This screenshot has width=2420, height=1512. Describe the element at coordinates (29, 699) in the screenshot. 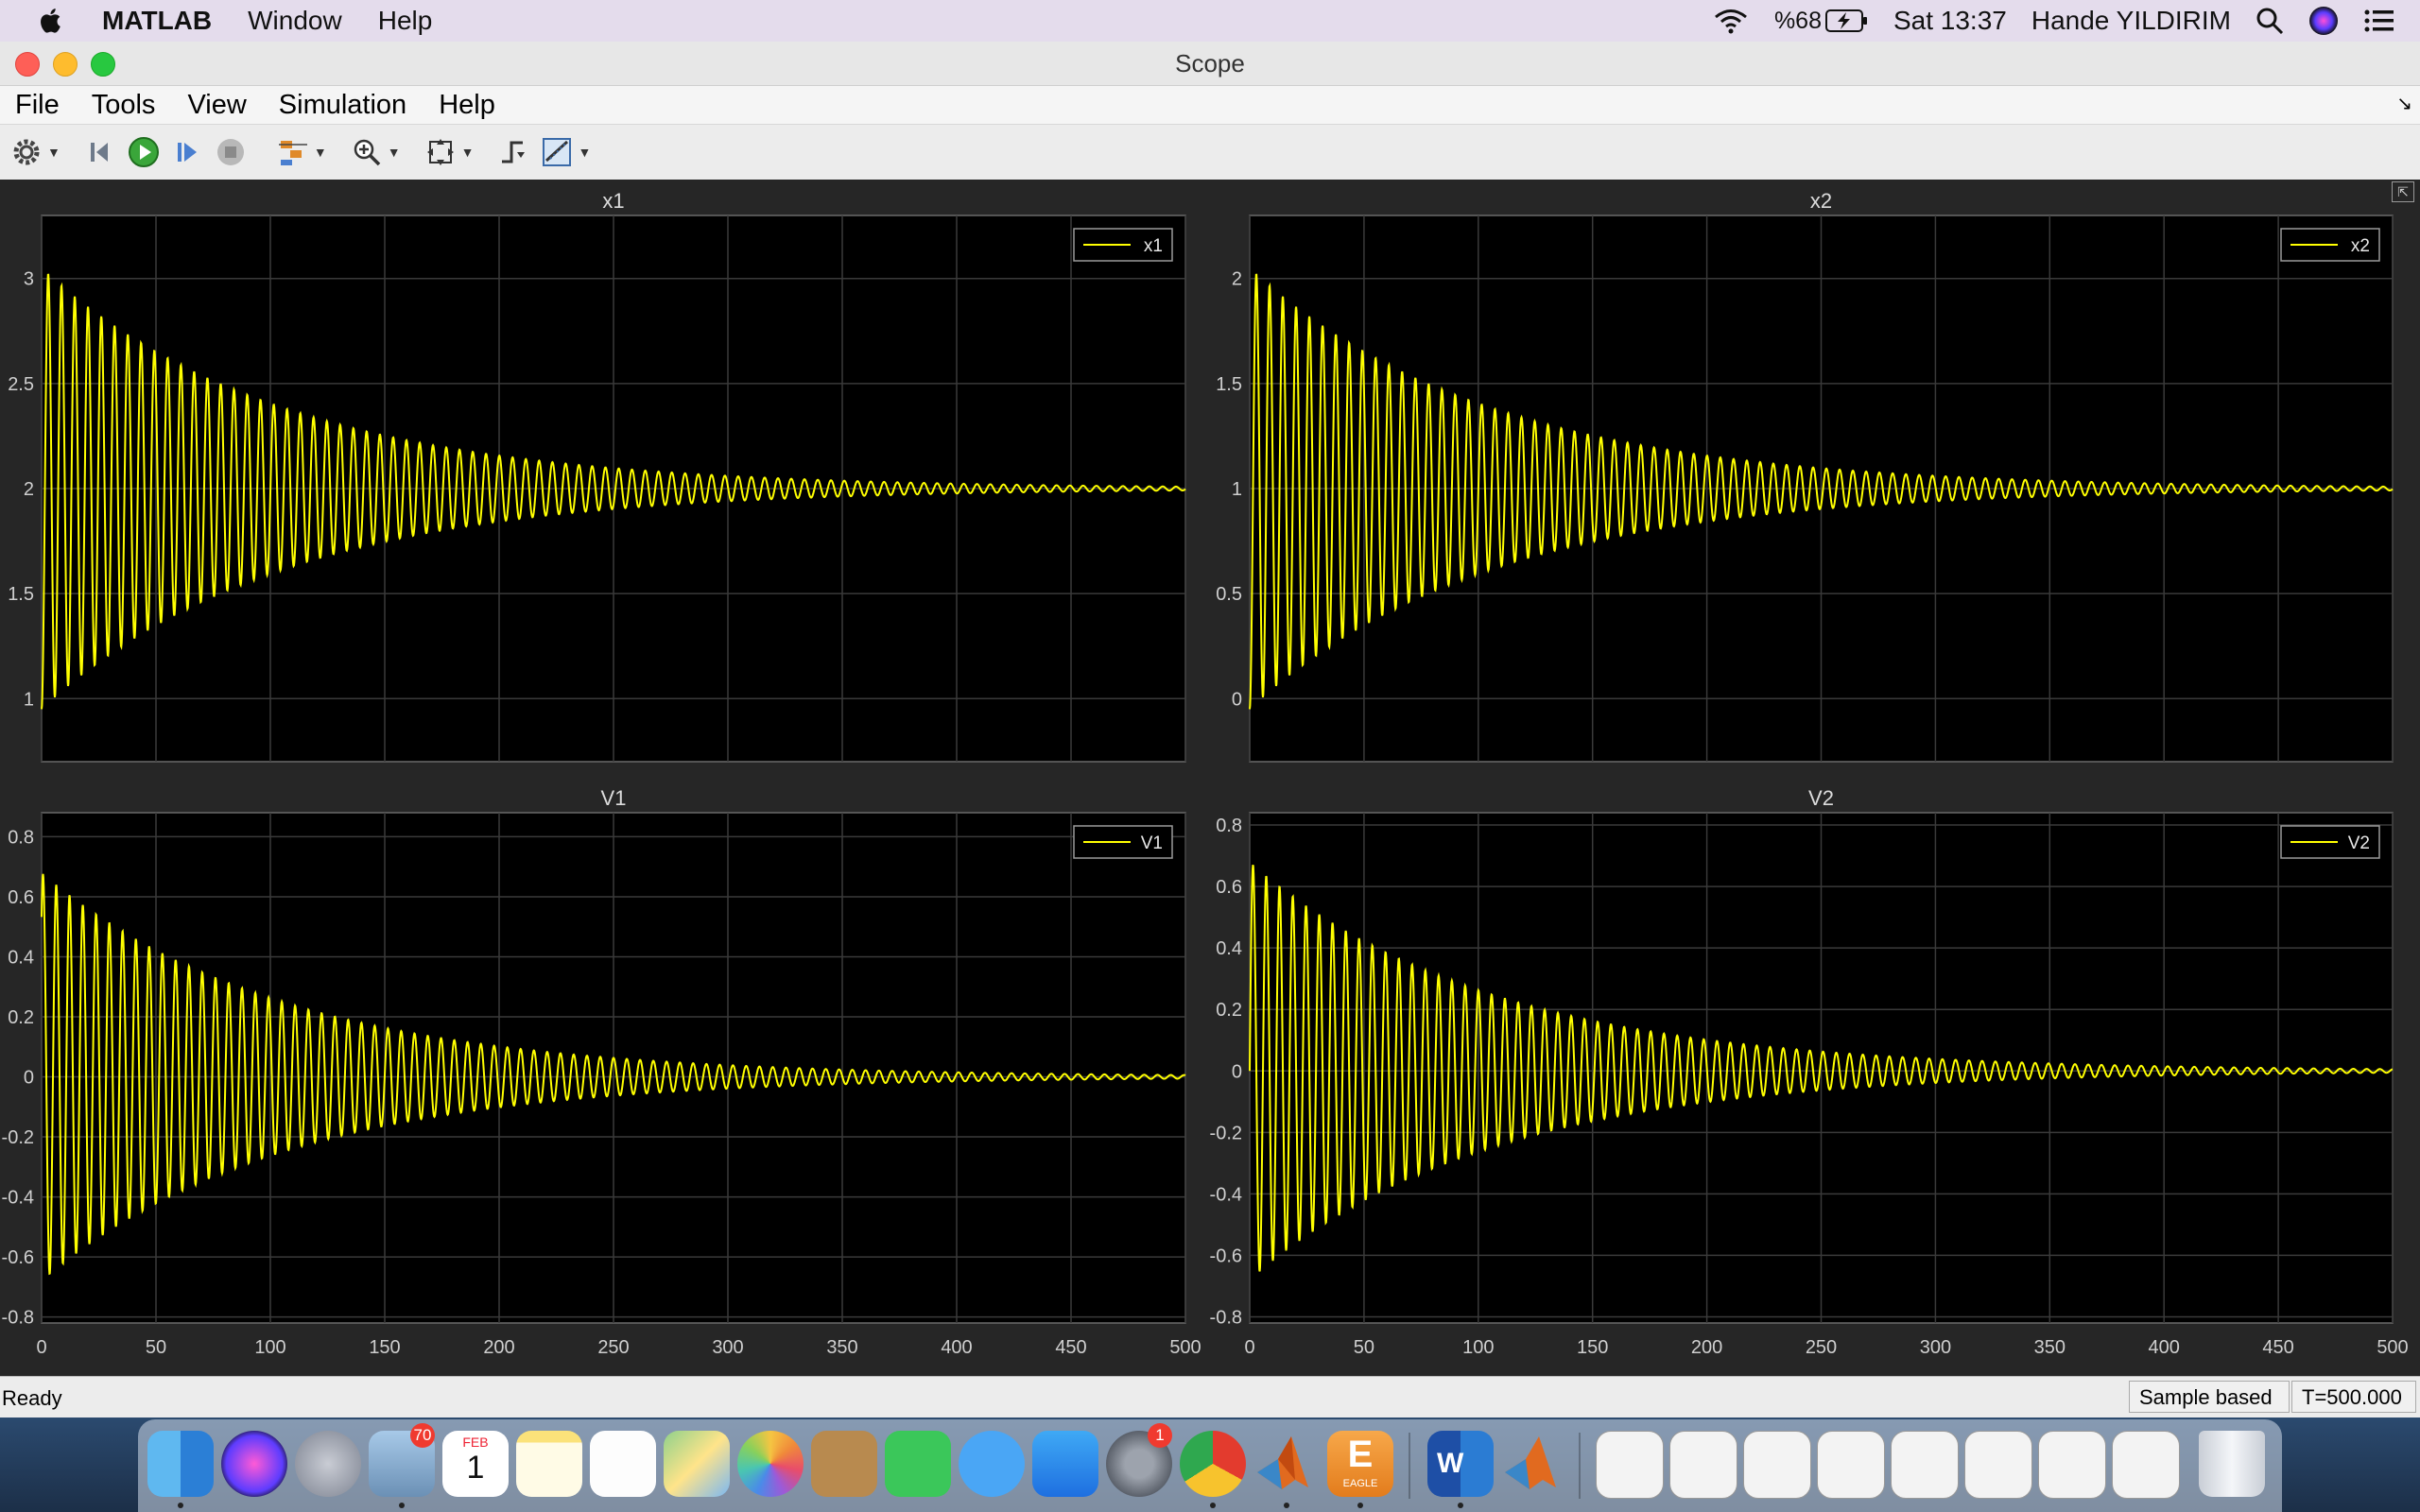

I see `y-tick-label: 1` at that location.